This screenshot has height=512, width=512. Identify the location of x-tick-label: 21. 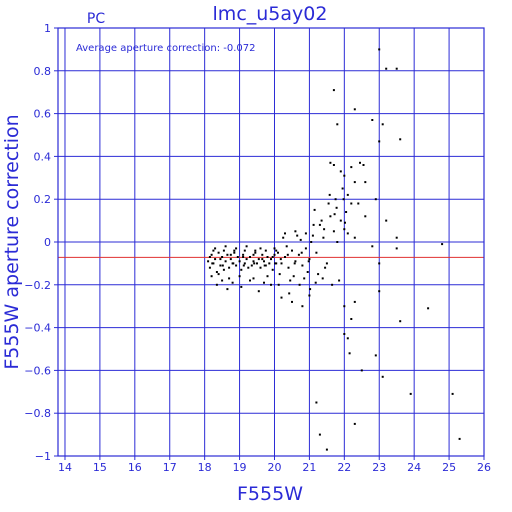
(309, 467).